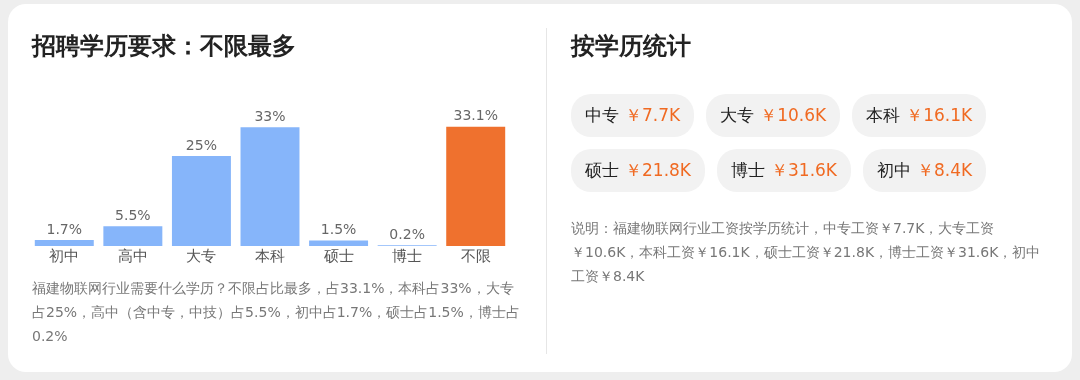  I want to click on data-label: 33%, so click(270, 115).